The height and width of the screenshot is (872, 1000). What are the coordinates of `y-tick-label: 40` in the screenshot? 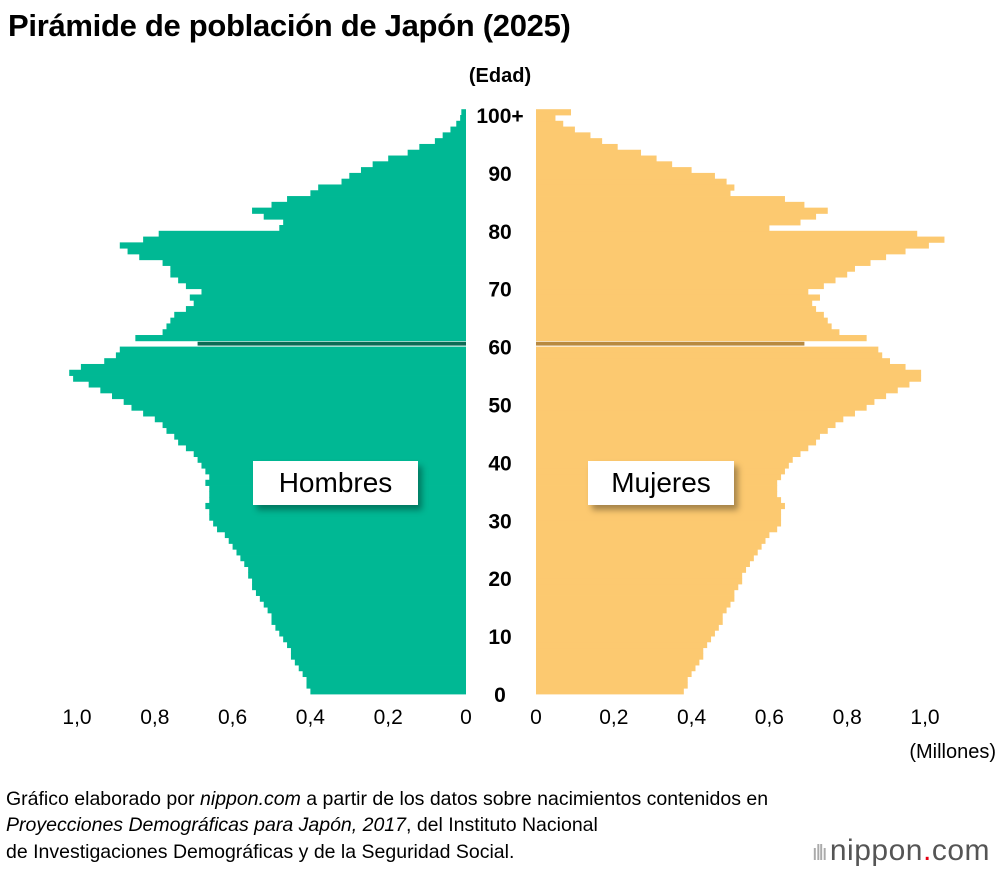 It's located at (499, 463).